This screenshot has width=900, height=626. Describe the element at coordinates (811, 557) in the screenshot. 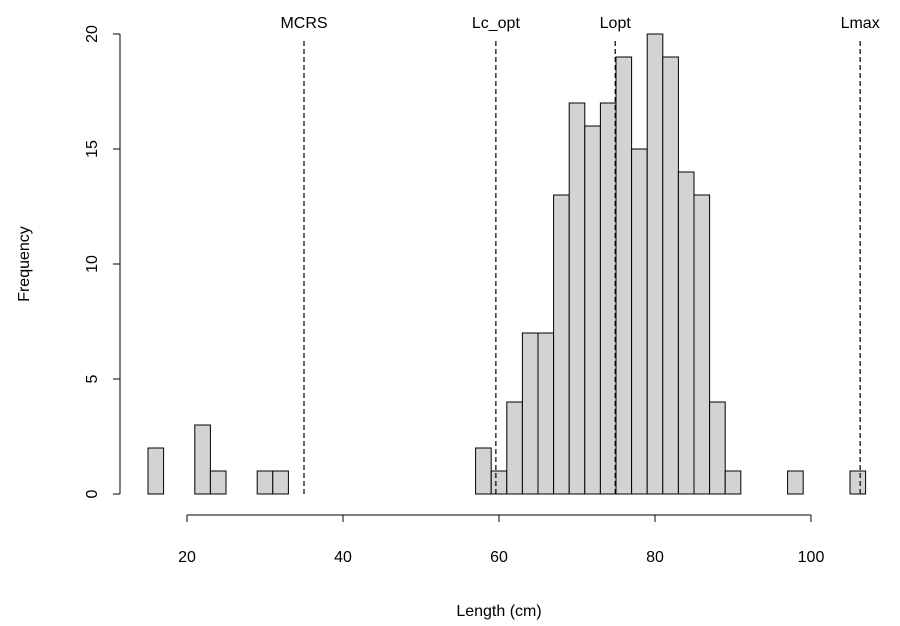

I see `x-tick-label: 100` at that location.